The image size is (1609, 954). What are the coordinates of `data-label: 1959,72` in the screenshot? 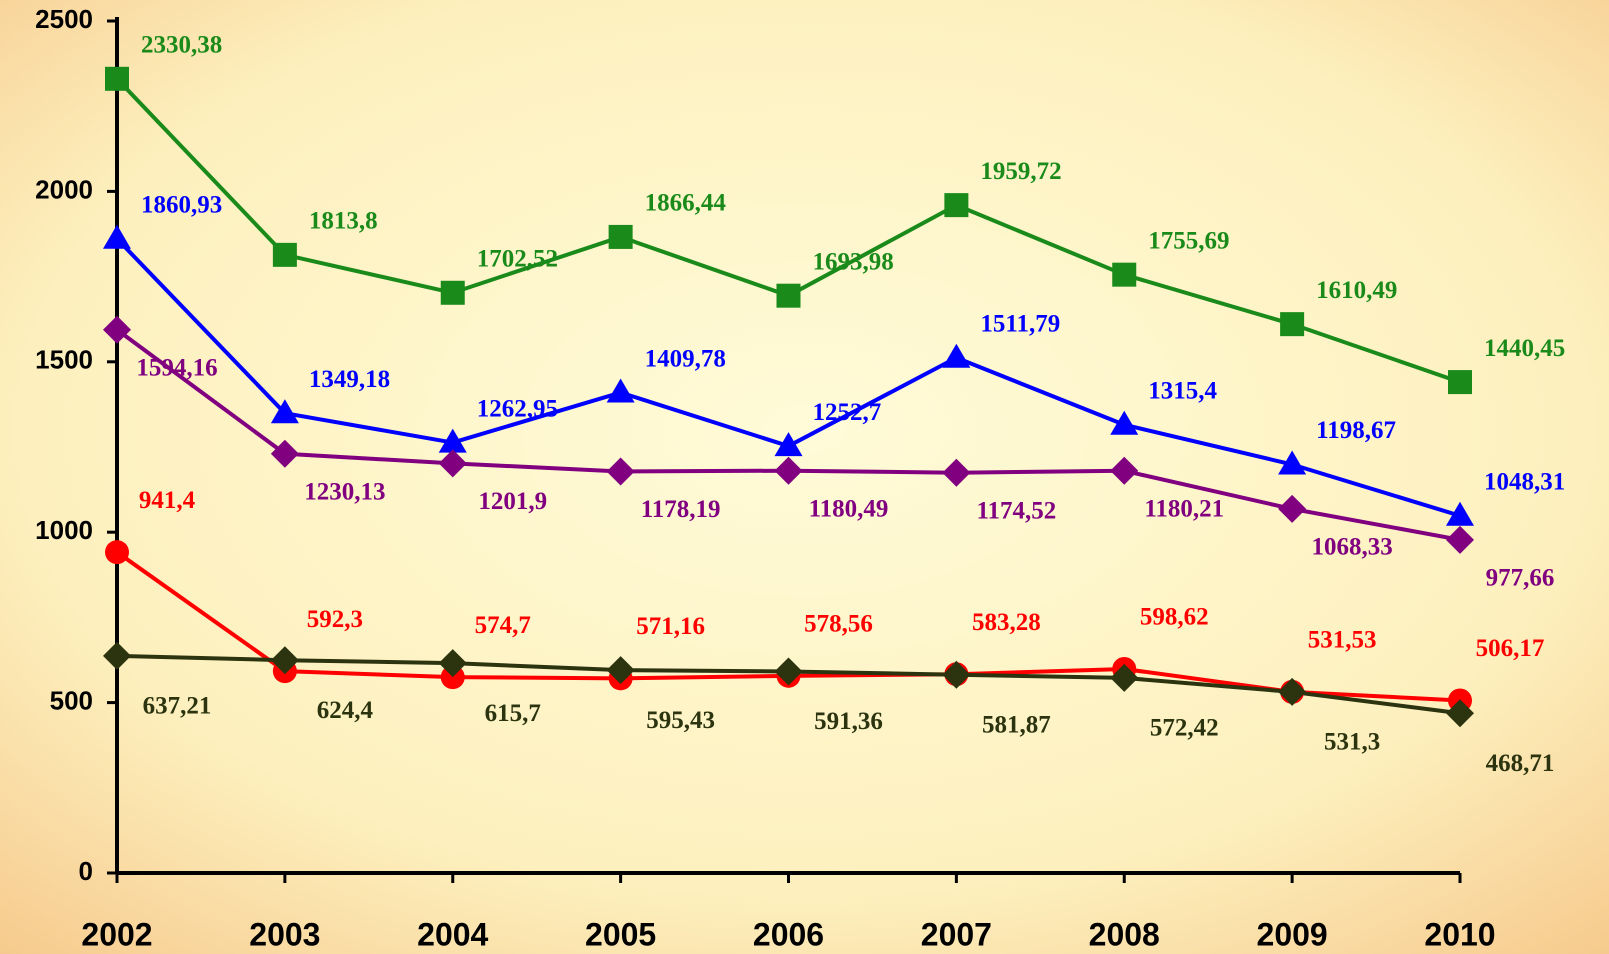 It's located at (1020, 171).